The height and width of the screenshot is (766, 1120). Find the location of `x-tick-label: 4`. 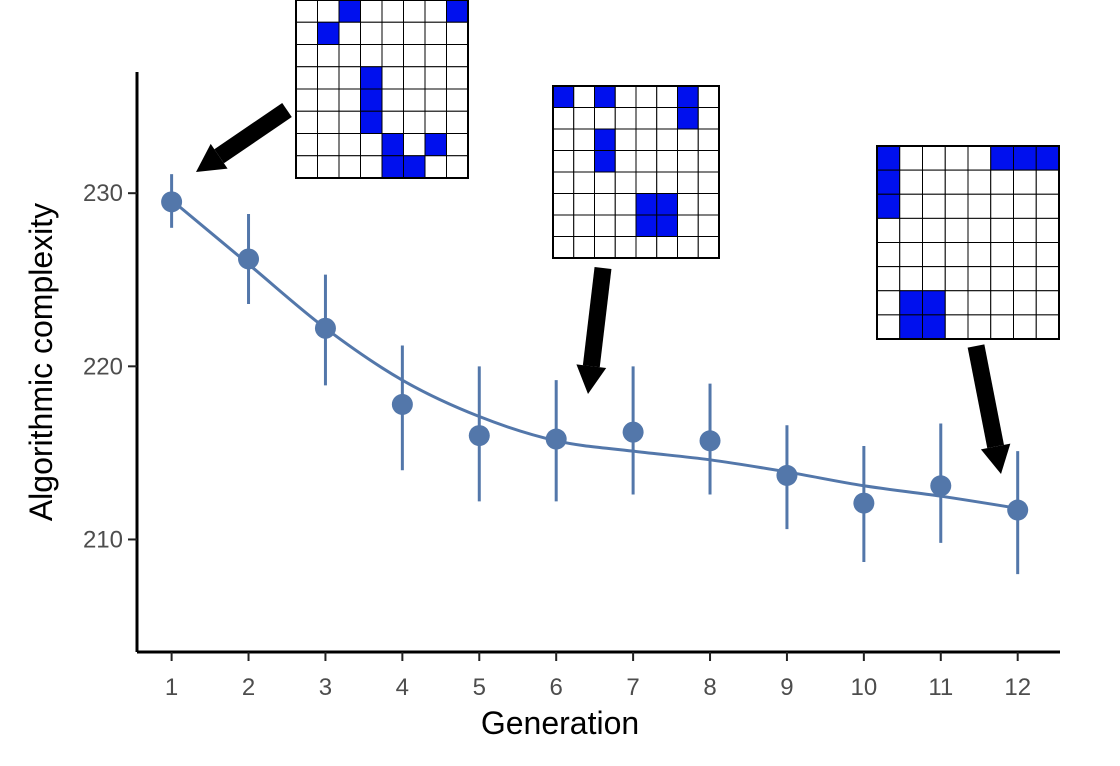

x-tick-label: 4 is located at coordinates (402, 687).